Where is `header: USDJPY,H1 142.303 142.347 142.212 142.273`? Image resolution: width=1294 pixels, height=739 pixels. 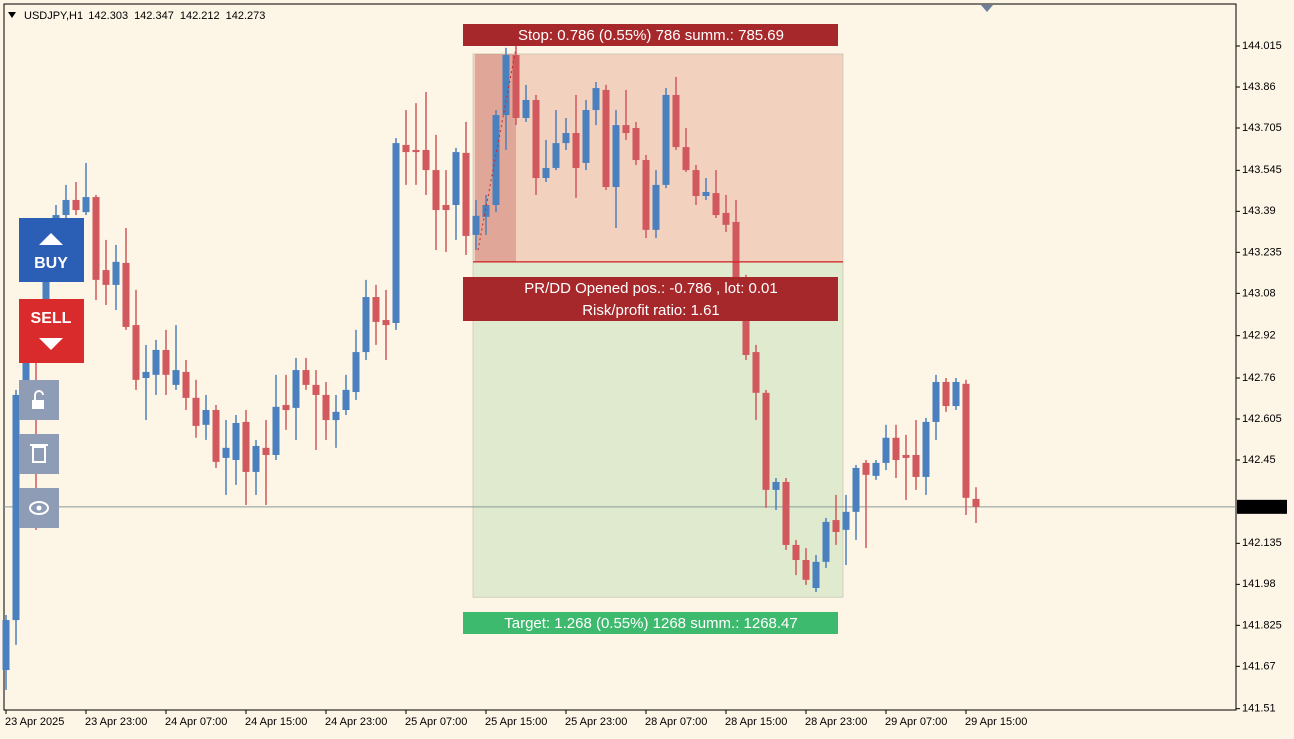
header: USDJPY,H1 142.303 142.347 142.212 142.273 is located at coordinates (144, 16).